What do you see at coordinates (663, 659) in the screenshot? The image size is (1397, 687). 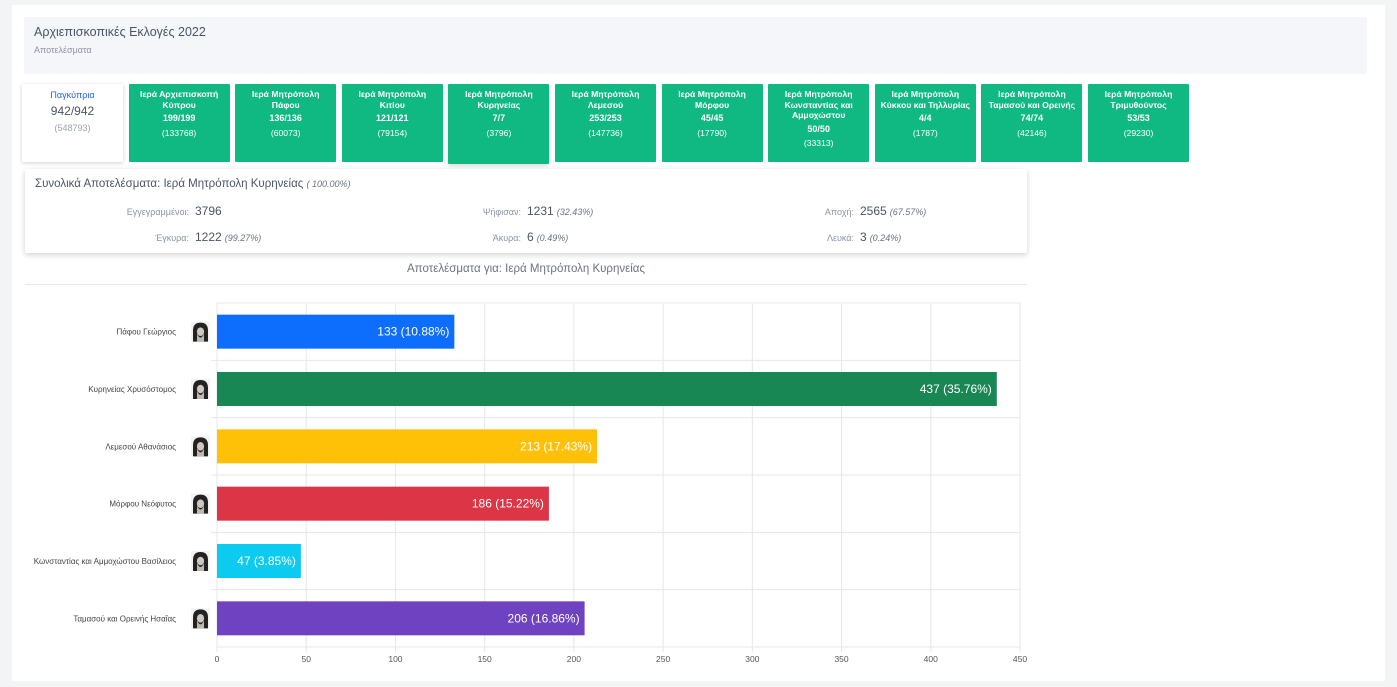 I see `x-tick-label: 250` at bounding box center [663, 659].